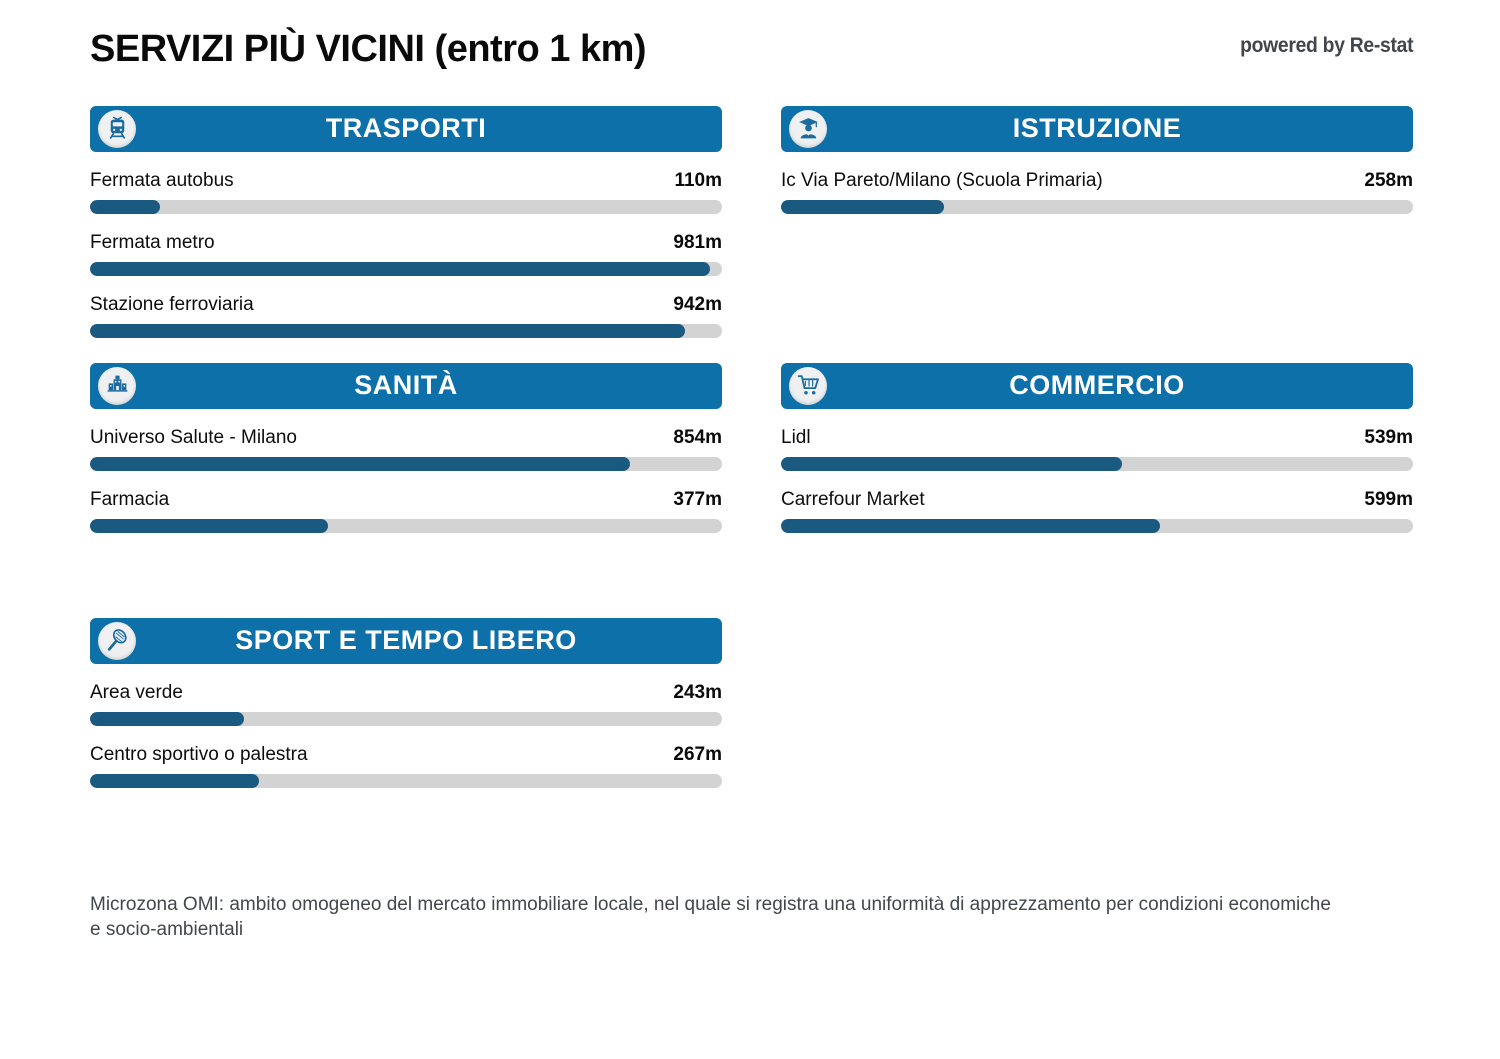 The image size is (1500, 1059). Describe the element at coordinates (136, 692) in the screenshot. I see `service-label: Area verde` at that location.